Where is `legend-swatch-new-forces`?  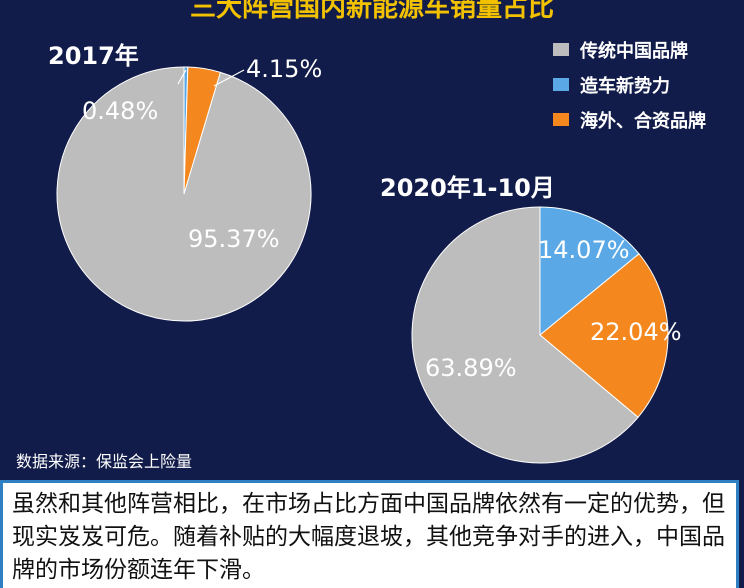 legend-swatch-new-forces is located at coordinates (561, 84).